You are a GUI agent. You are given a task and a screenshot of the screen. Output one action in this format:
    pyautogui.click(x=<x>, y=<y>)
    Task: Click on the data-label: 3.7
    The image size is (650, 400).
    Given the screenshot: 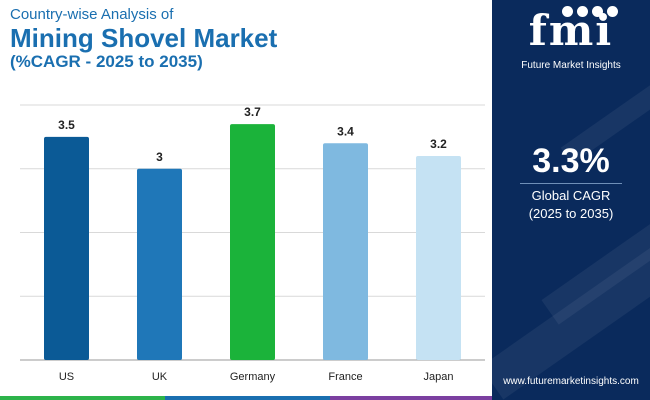 What is the action you would take?
    pyautogui.click(x=252, y=112)
    